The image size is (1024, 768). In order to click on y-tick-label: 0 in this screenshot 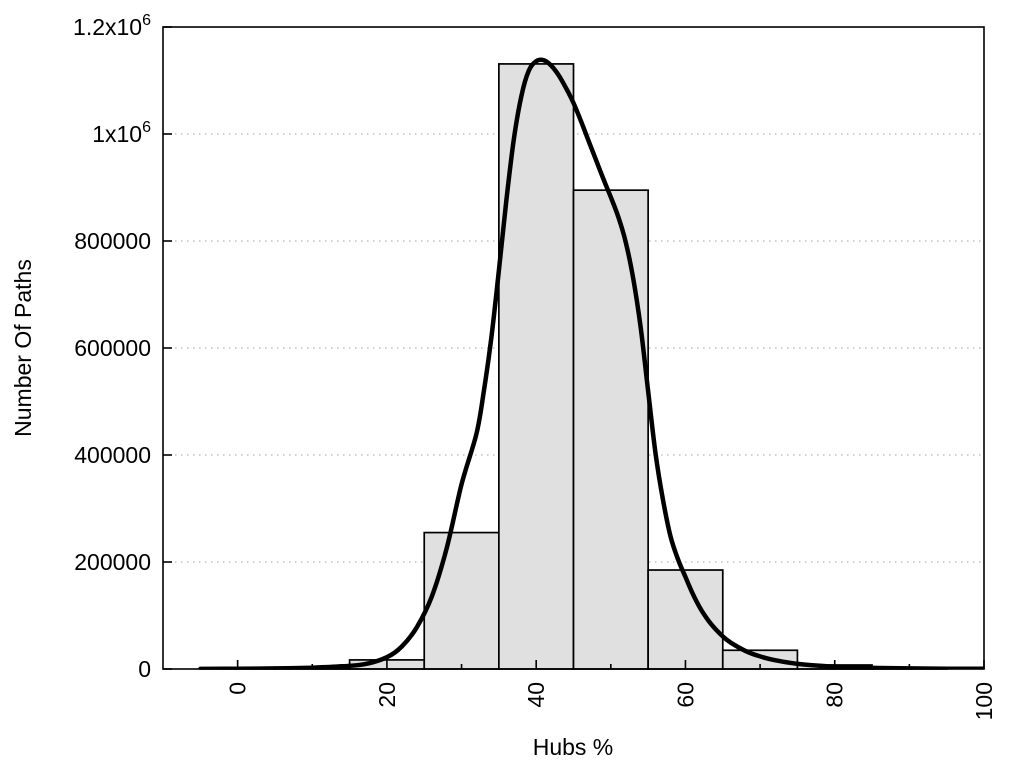, I will do `click(144, 669)`.